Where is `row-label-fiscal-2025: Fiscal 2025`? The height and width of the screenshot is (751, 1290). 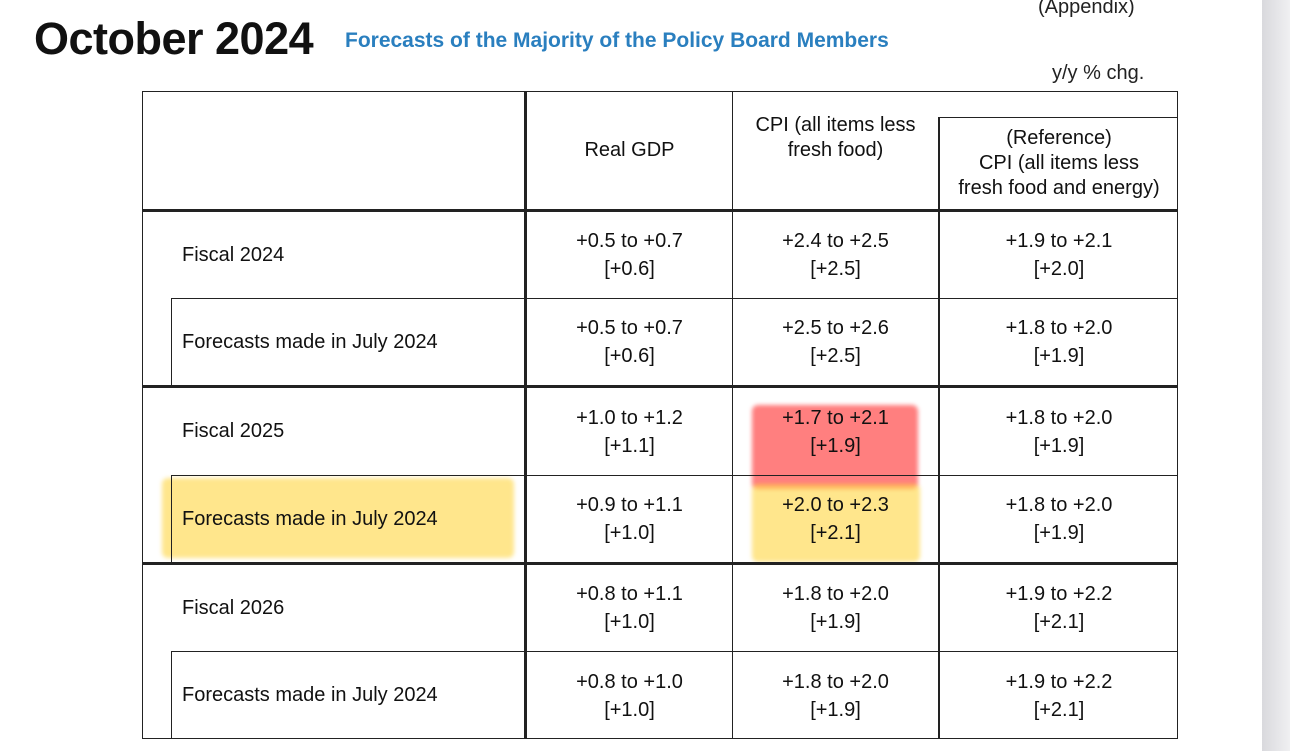 row-label-fiscal-2025: Fiscal 2025 is located at coordinates (233, 431).